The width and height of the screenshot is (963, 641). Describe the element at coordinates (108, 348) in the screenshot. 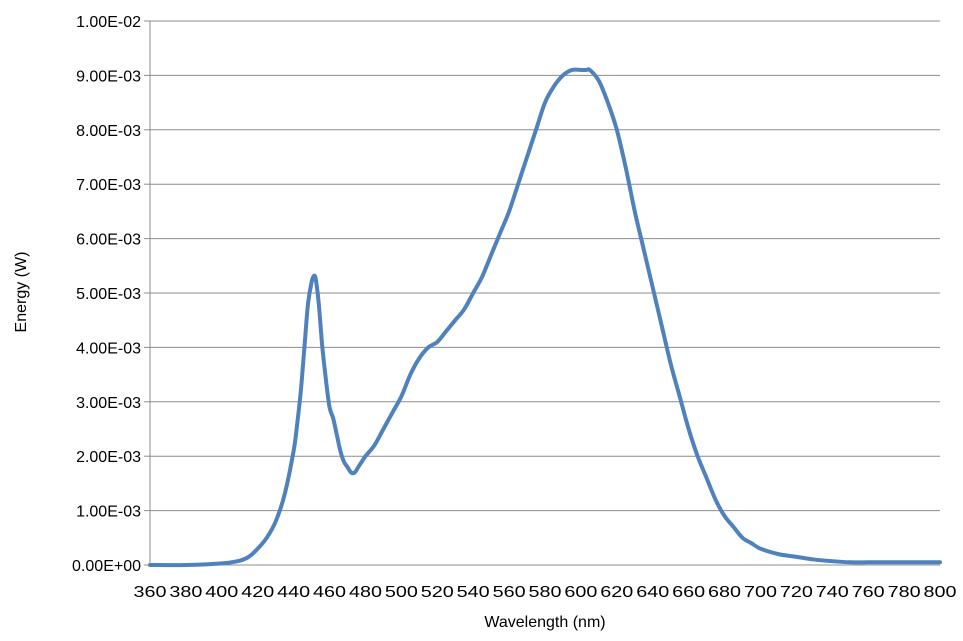

I see `y-tick-label: 4.00E-03` at that location.